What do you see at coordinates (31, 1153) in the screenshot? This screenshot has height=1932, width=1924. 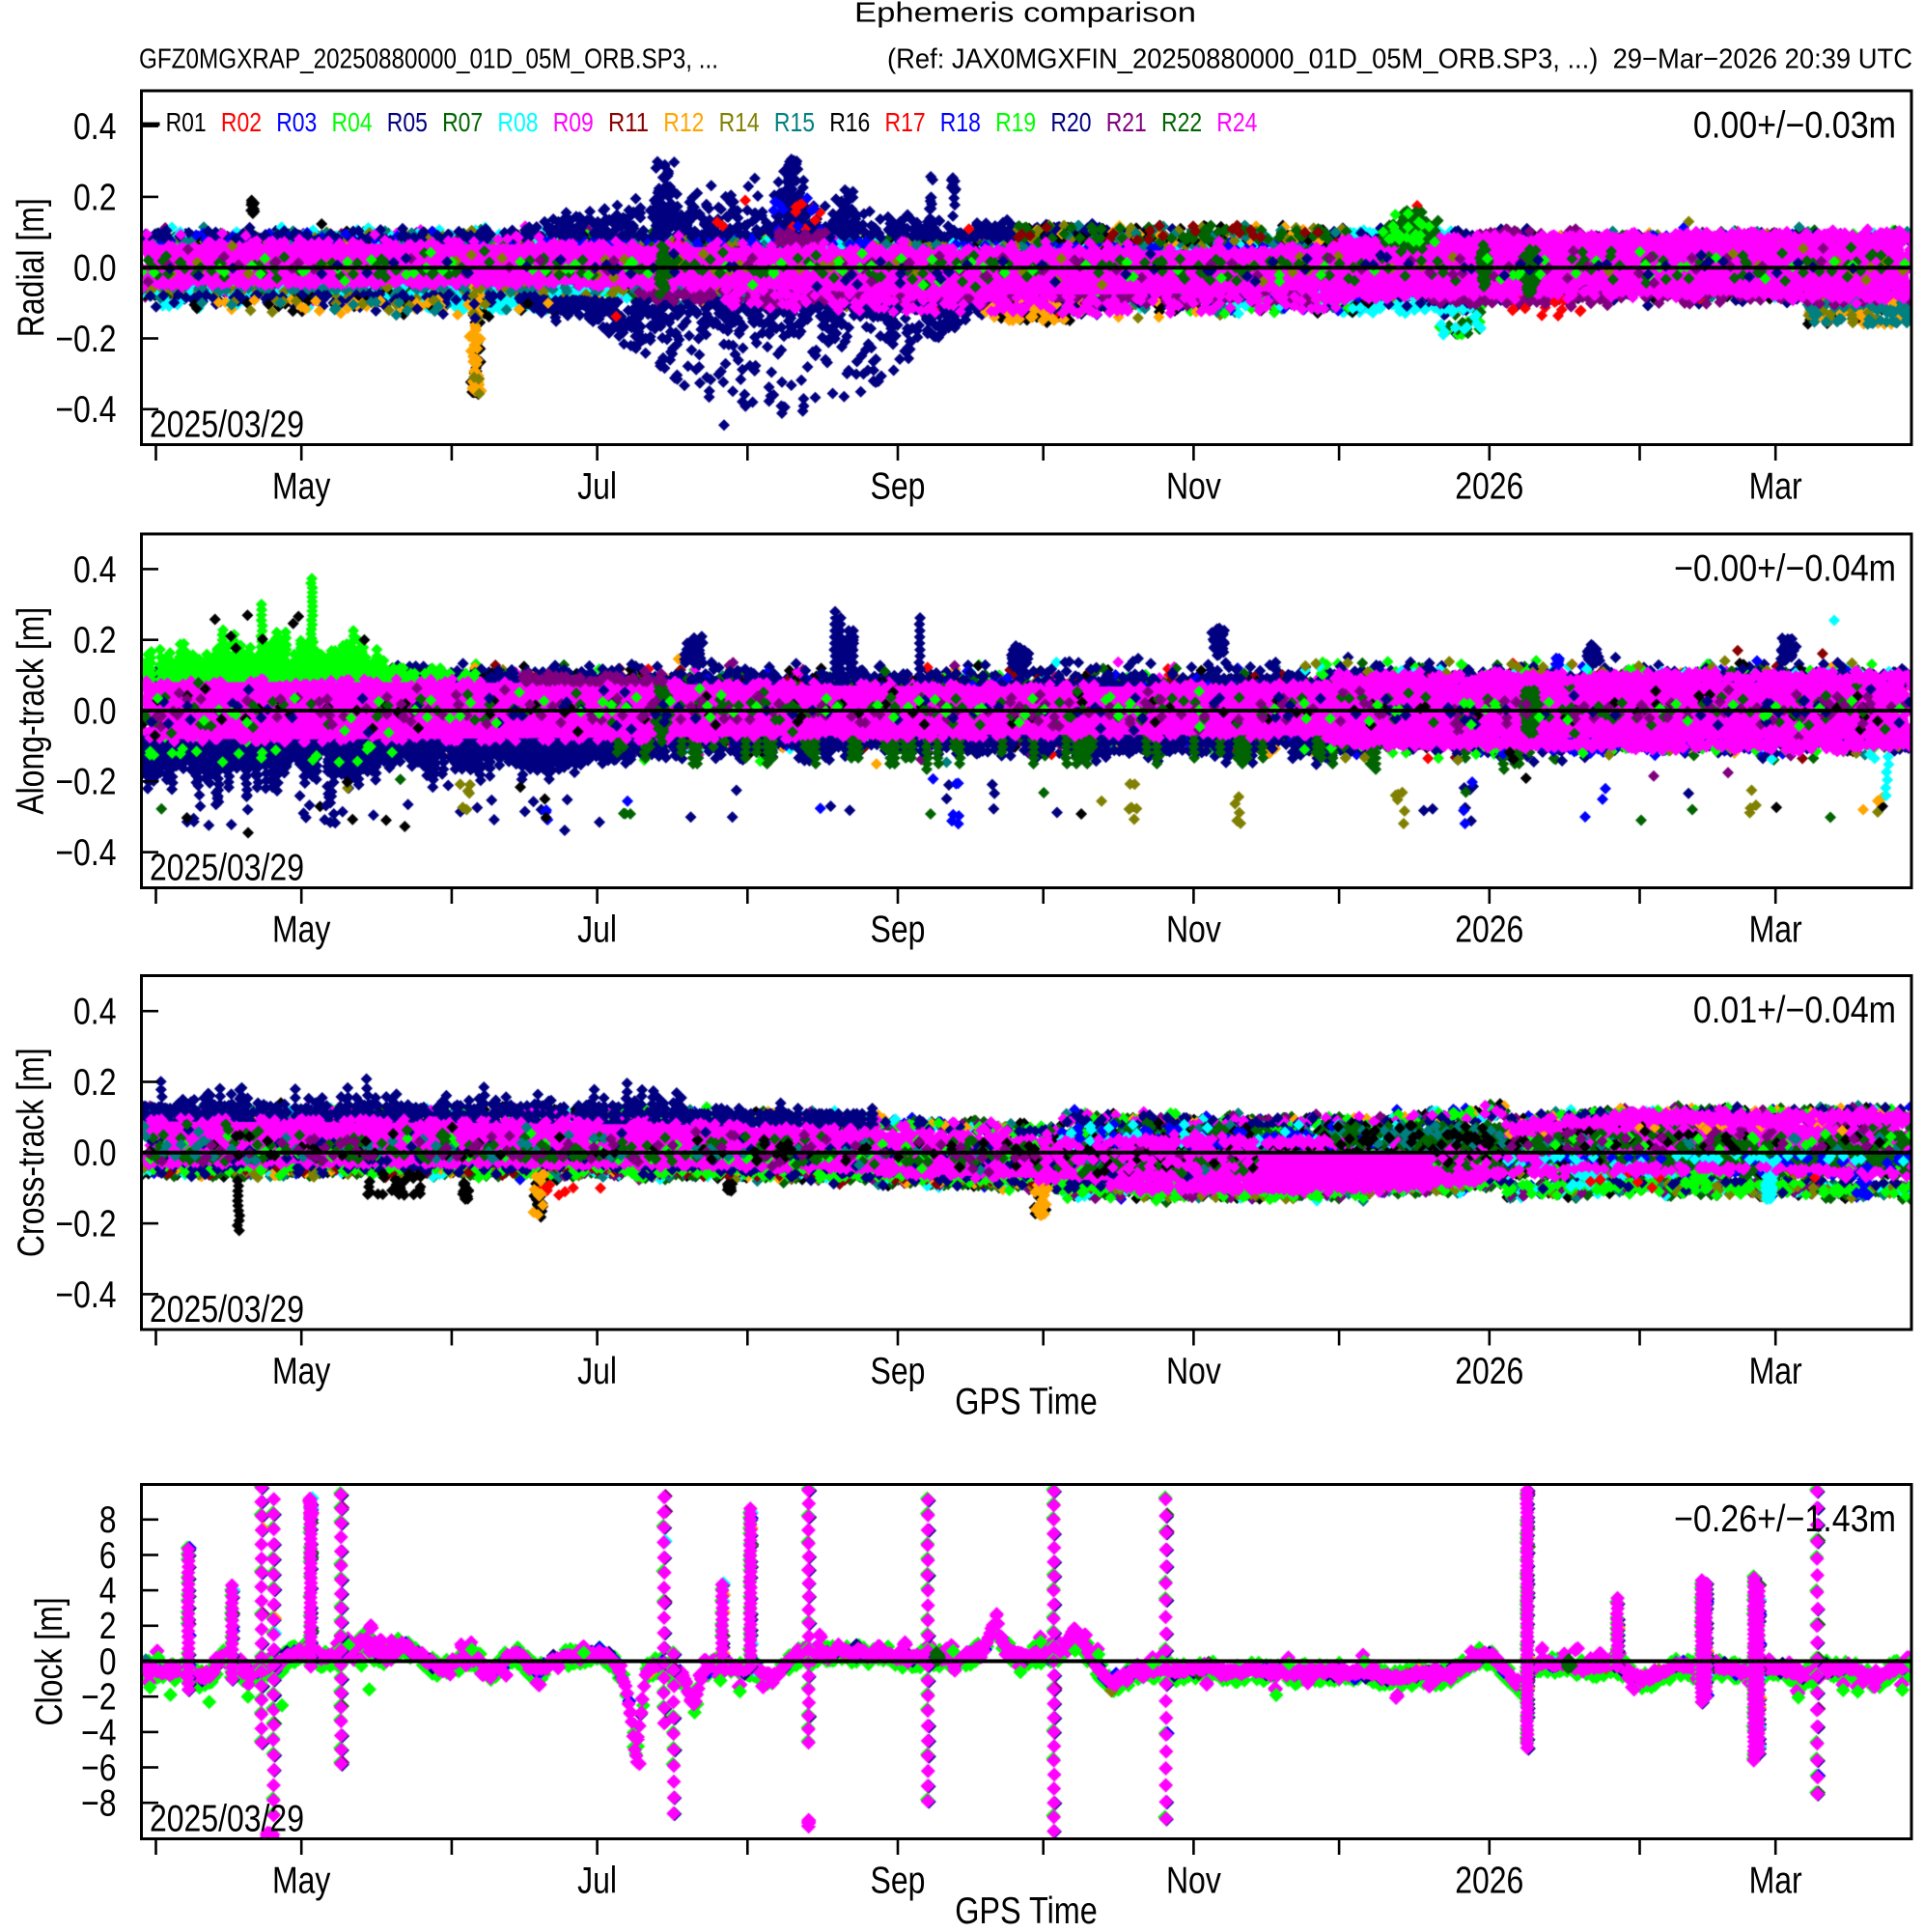 I see `svg-text: Cross-track [m]` at bounding box center [31, 1153].